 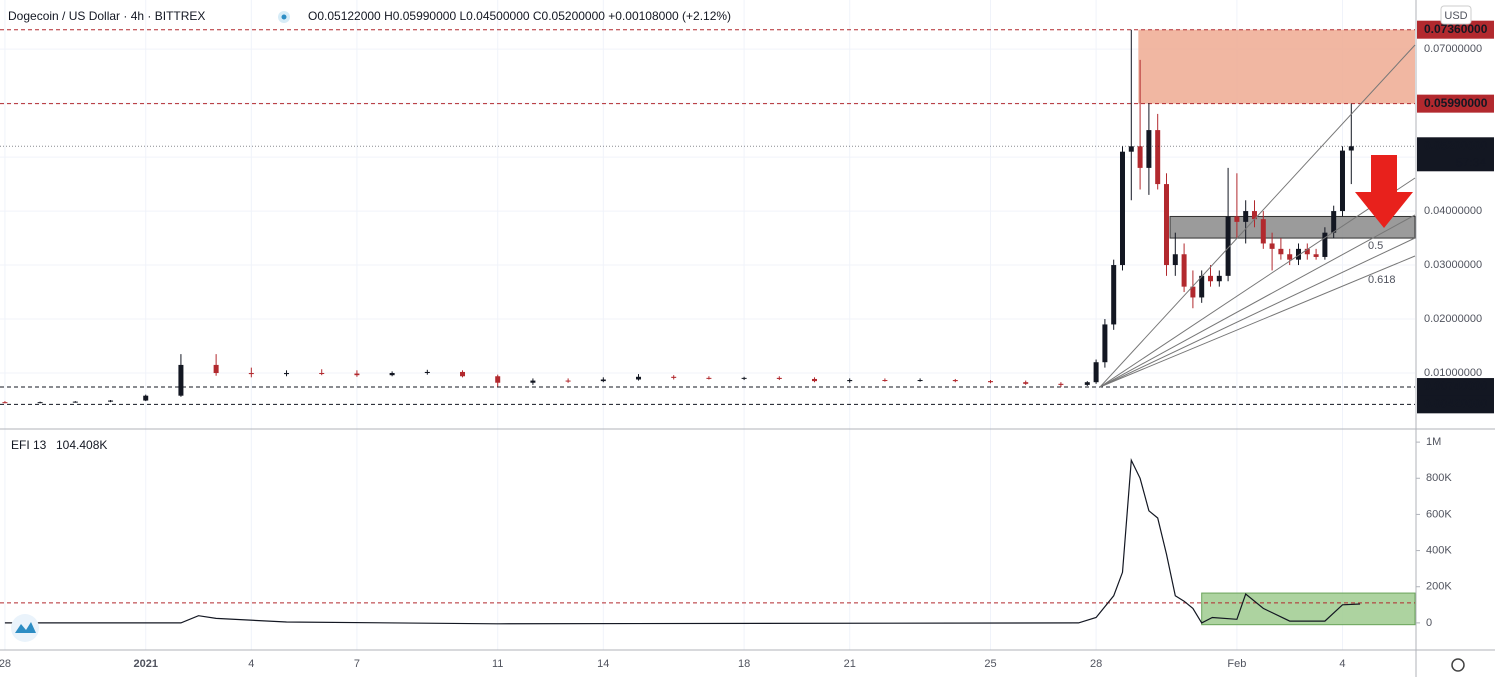 I want to click on logo-mark, so click(x=25, y=627).